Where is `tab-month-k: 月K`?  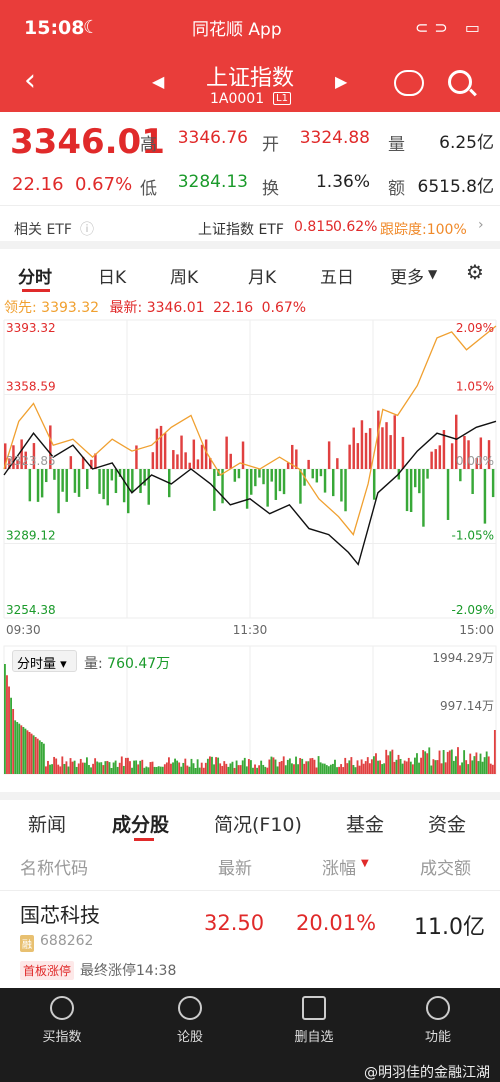
tab-month-k: 月K is located at coordinates (262, 278).